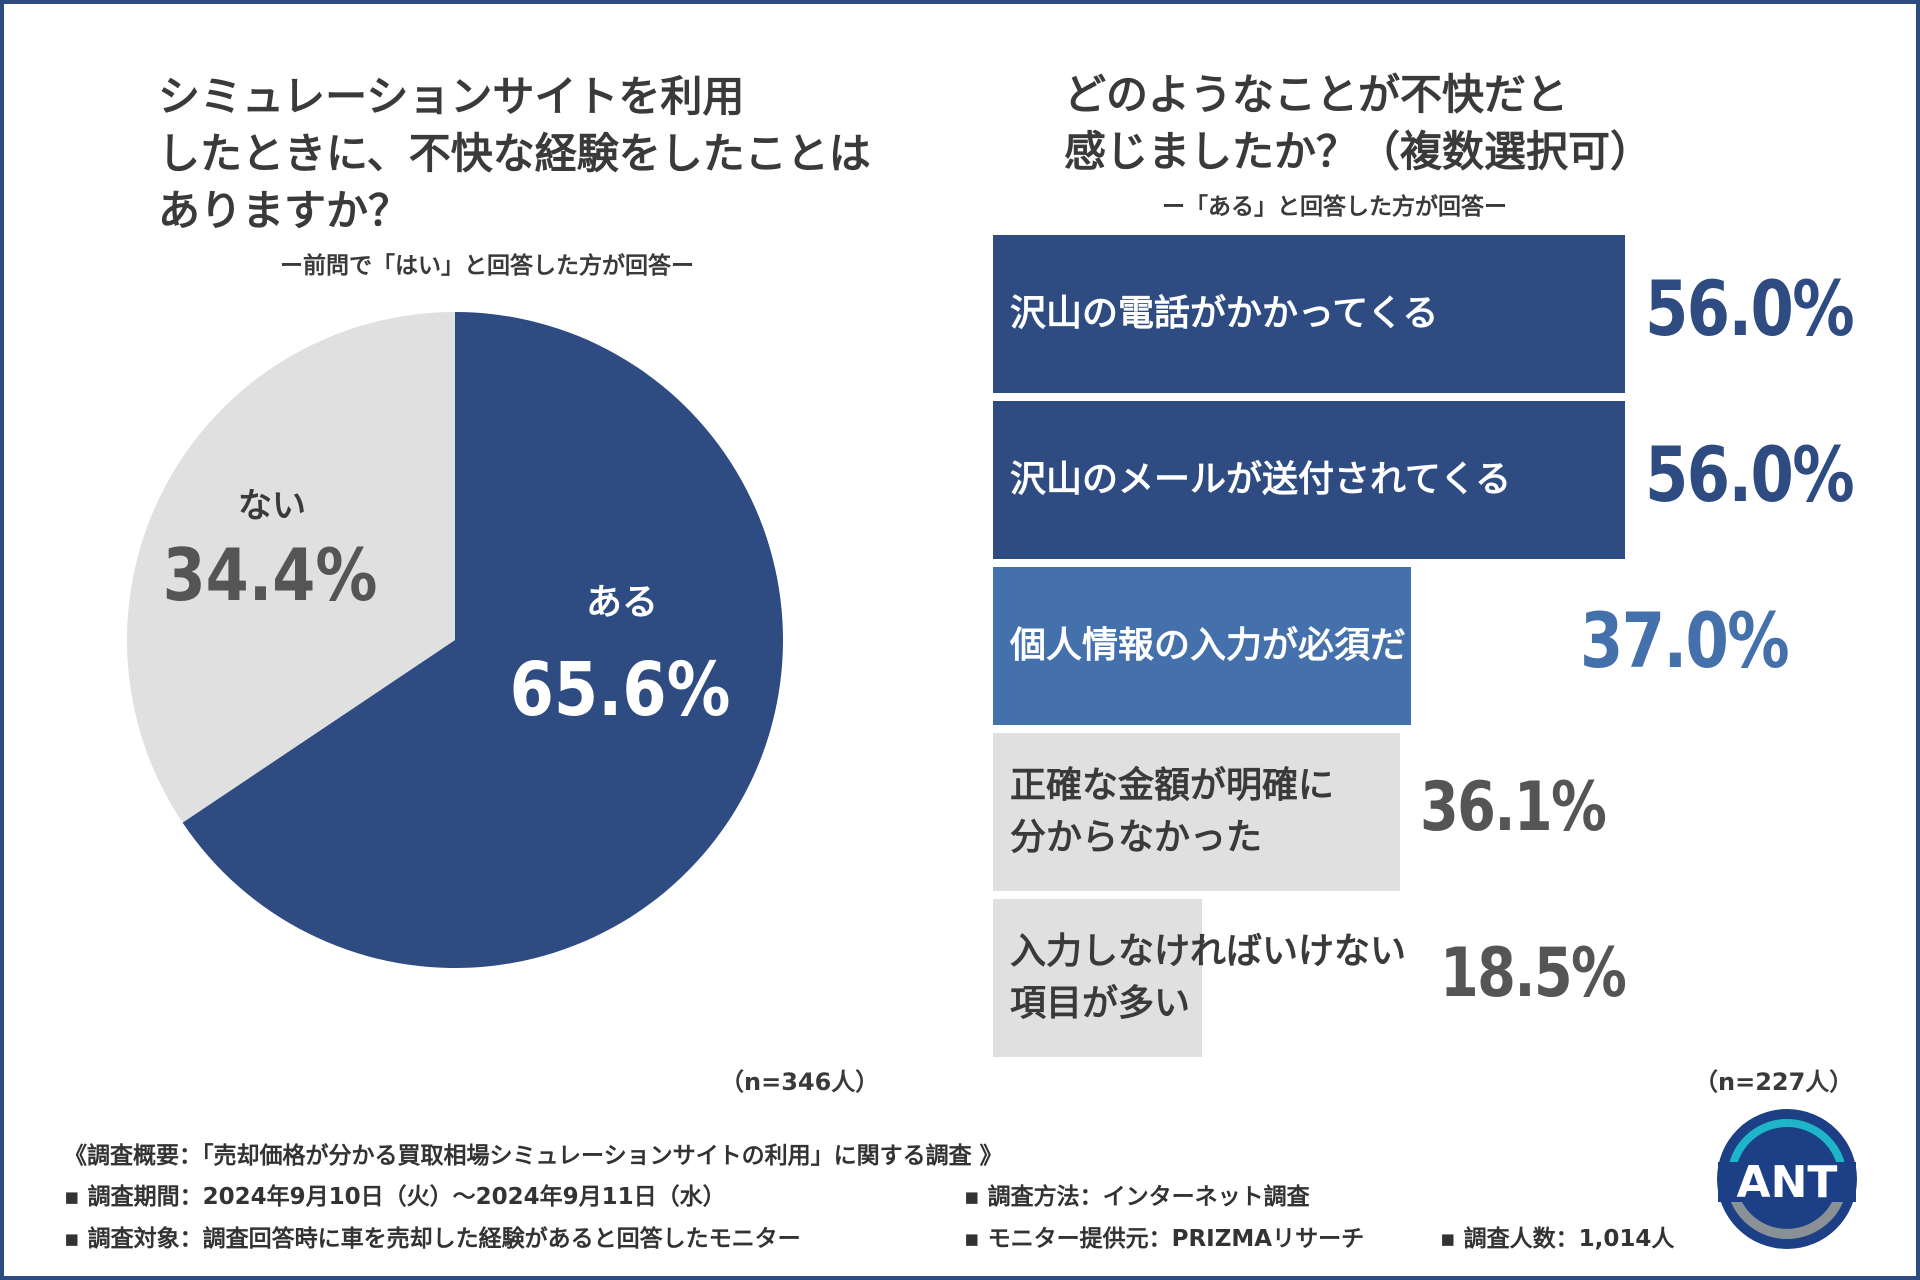  What do you see at coordinates (1533, 973) in the screenshot?
I see `bar-value-many-fields: 18.5%` at bounding box center [1533, 973].